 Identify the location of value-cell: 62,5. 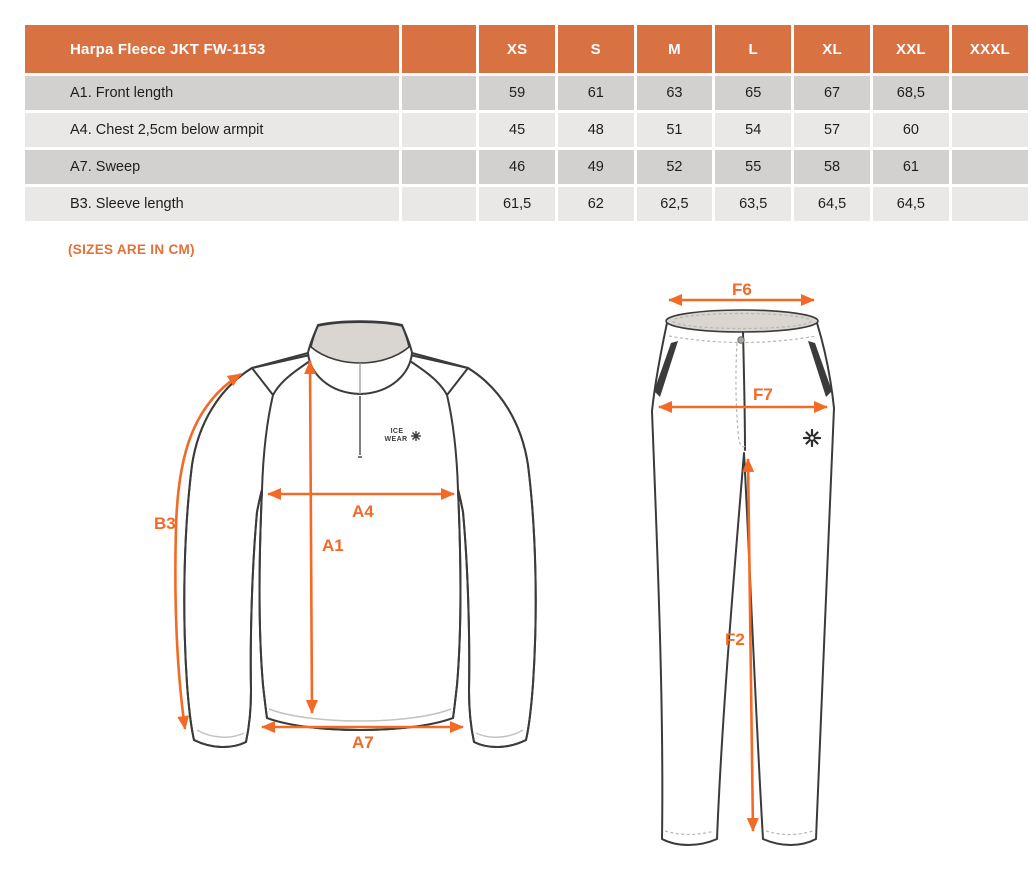
(674, 204).